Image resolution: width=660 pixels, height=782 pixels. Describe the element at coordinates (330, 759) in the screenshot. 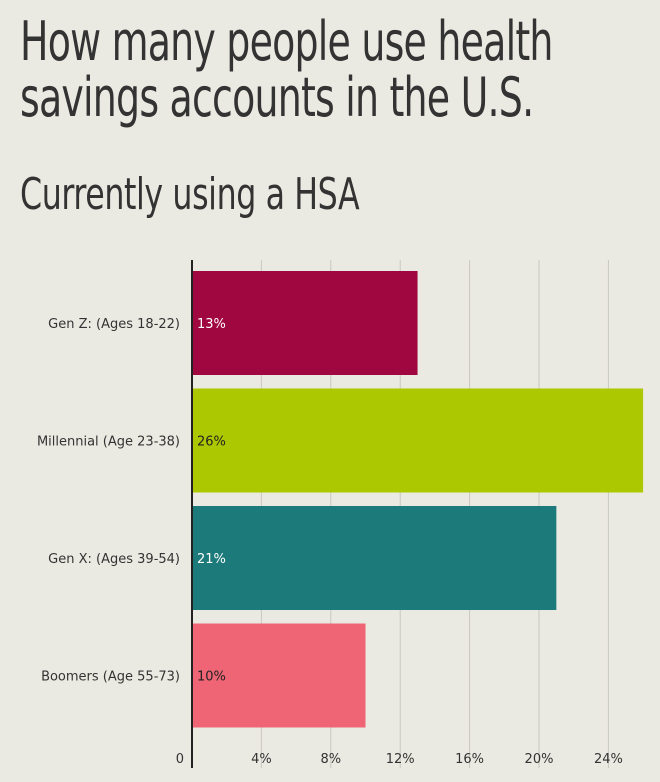

I see `x-tick-label: 8%` at that location.